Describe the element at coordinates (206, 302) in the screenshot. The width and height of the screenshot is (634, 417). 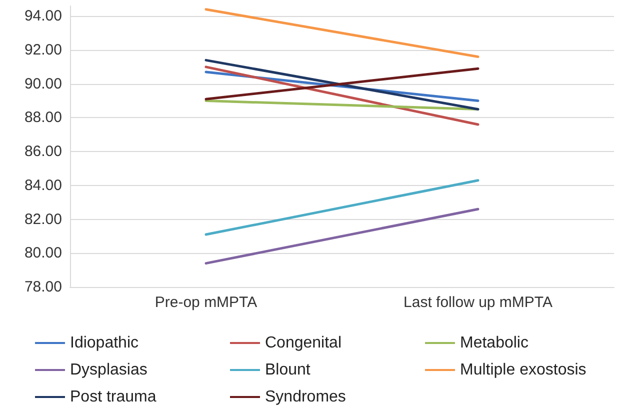
I see `x-tick-label: Pre-op mMPTA` at that location.